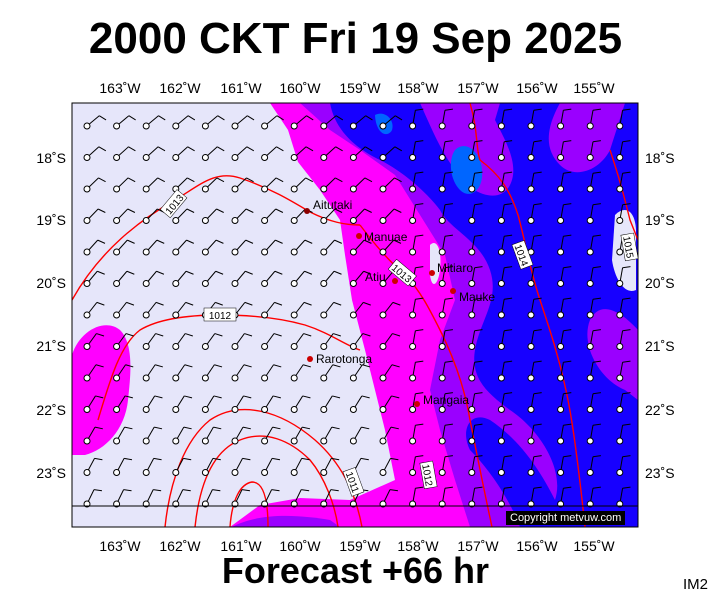 The height and width of the screenshot is (600, 711). I want to click on lat-tick: 18˚S, so click(51, 158).